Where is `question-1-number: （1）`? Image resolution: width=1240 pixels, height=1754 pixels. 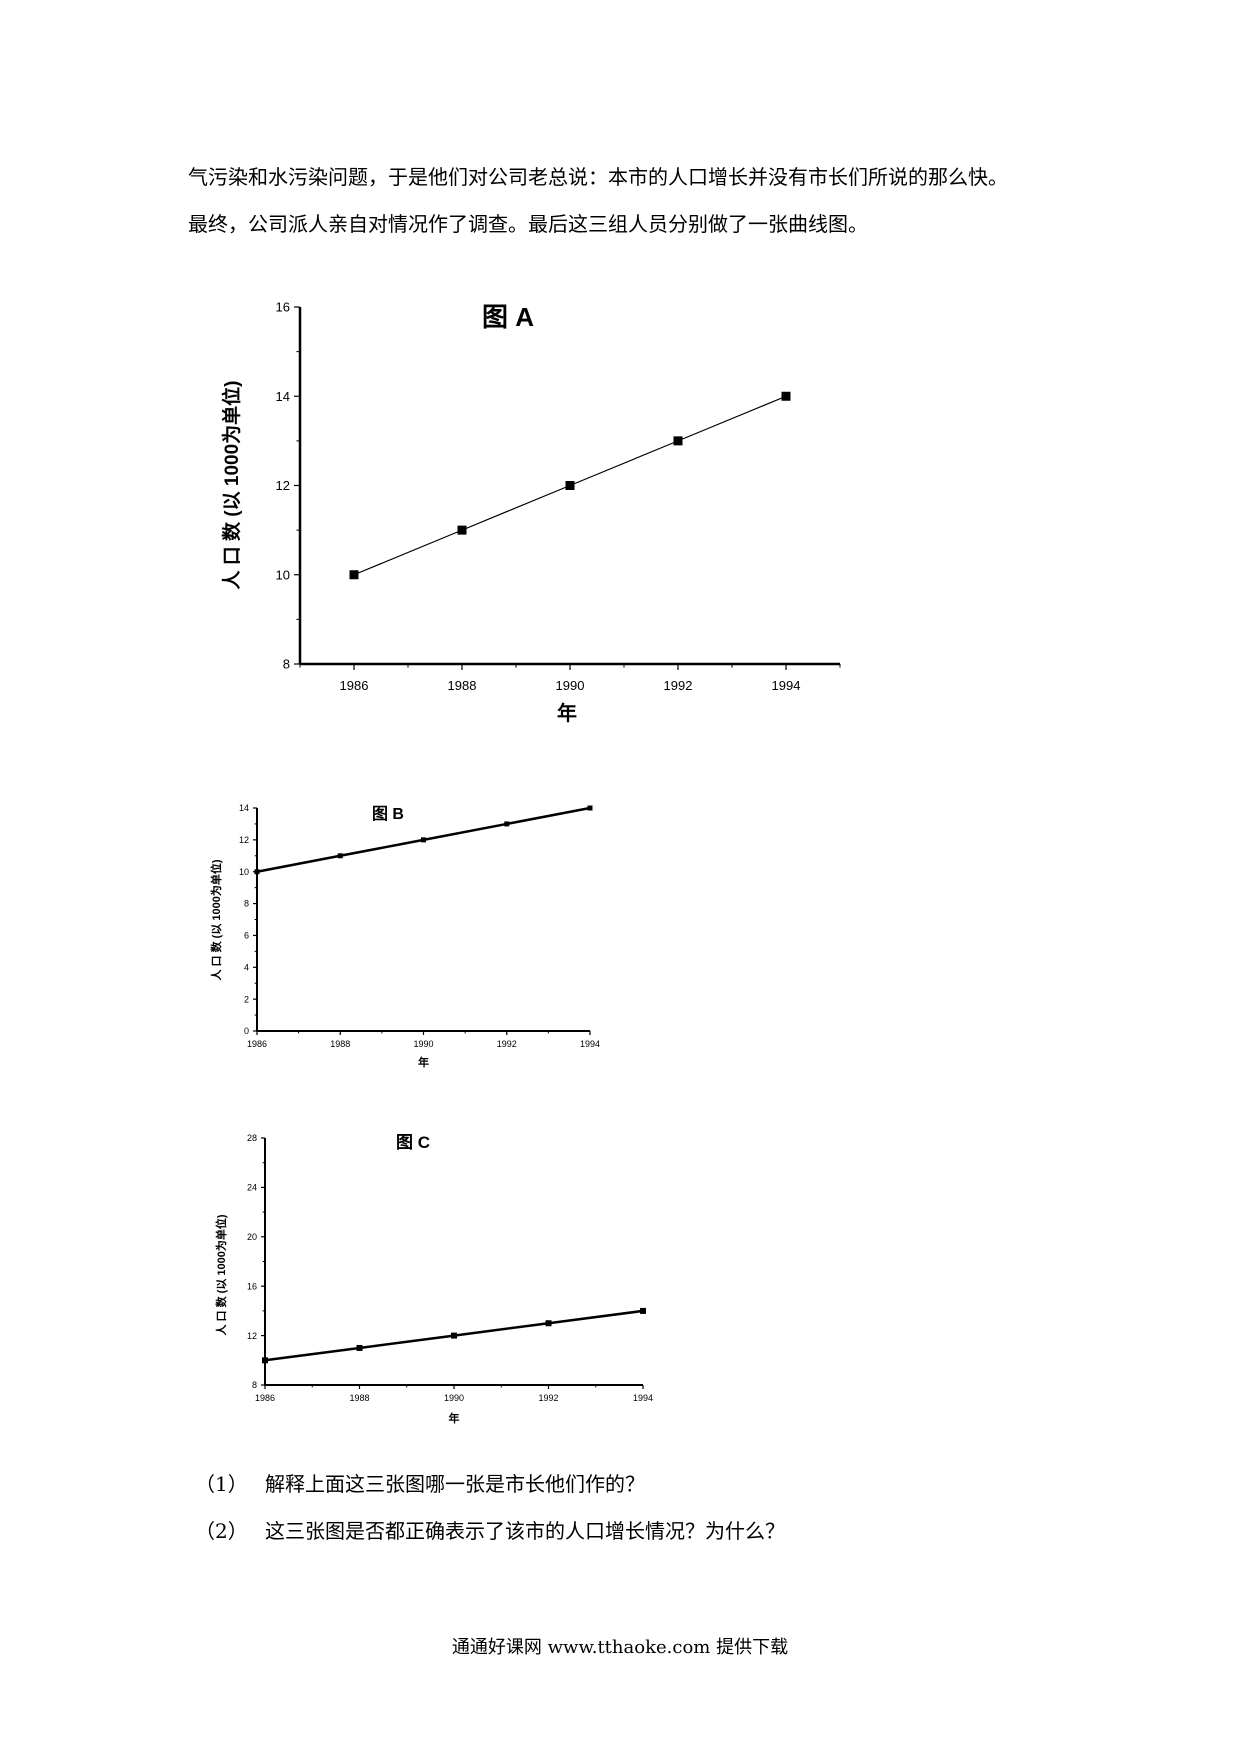
question-1-number: （1） is located at coordinates (221, 1484).